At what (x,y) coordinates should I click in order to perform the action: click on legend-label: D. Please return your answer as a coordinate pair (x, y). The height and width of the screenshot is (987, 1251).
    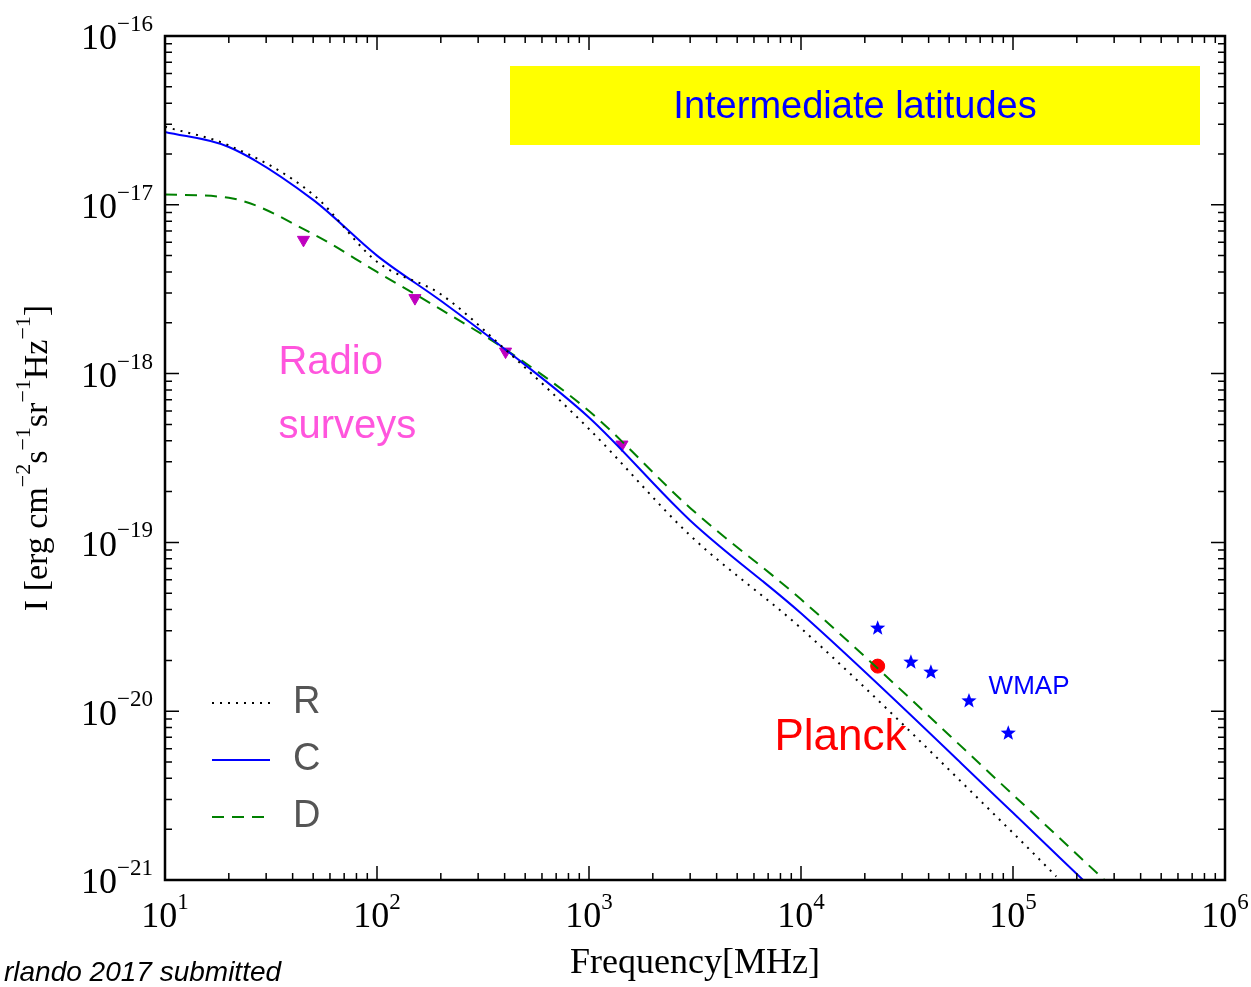
    Looking at the image, I should click on (307, 814).